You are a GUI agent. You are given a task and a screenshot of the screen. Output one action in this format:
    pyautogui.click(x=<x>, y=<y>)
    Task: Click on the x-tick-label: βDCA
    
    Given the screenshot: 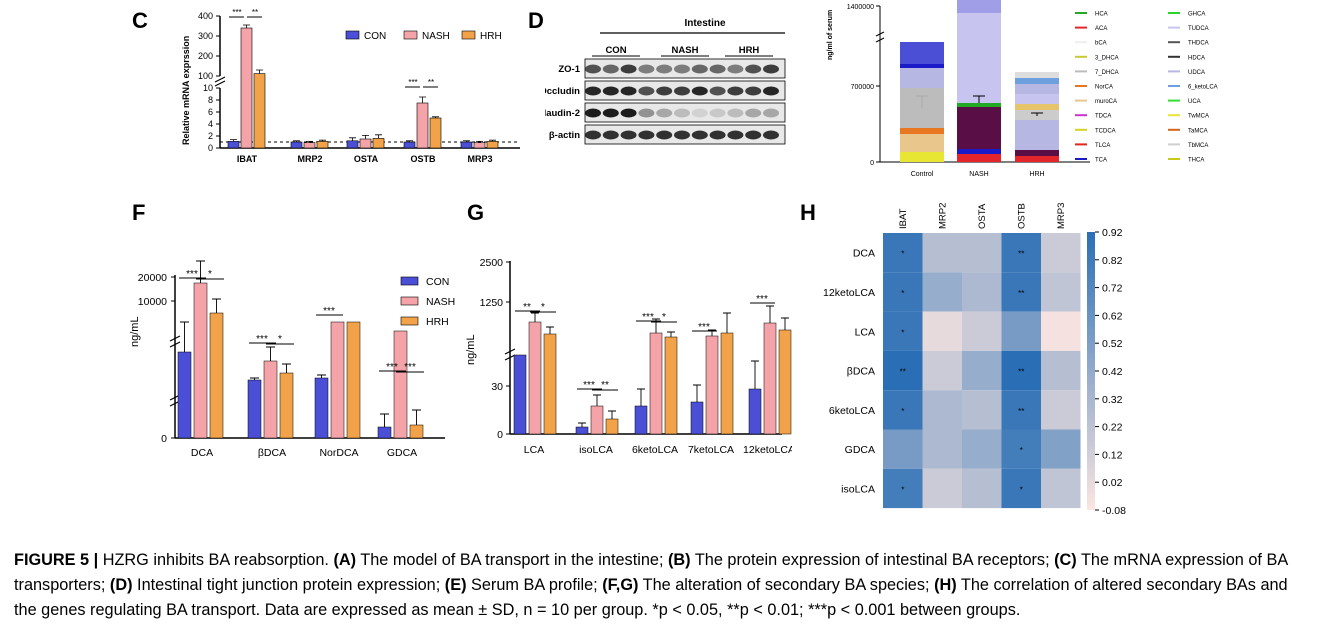 What is the action you would take?
    pyautogui.click(x=272, y=453)
    